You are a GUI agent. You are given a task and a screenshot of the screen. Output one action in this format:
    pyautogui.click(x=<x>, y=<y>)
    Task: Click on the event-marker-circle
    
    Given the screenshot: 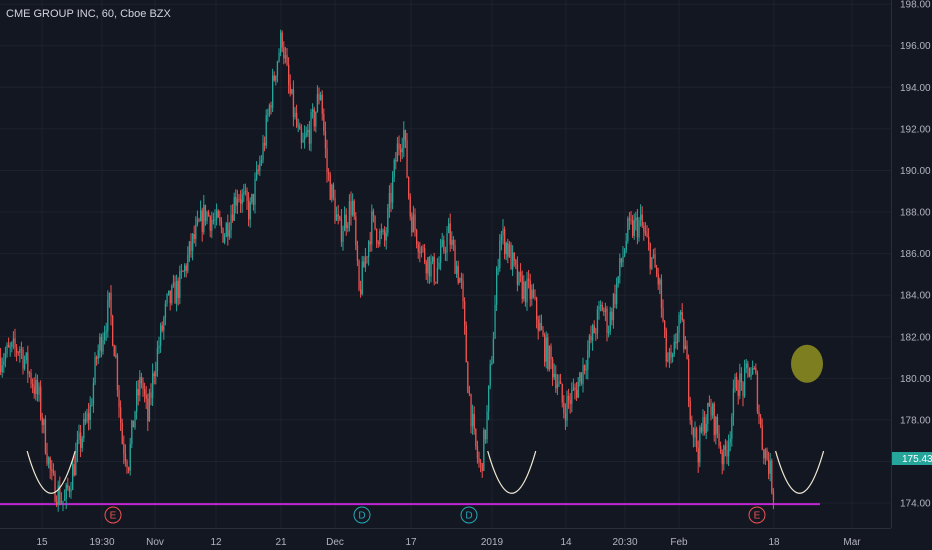 What is the action you would take?
    pyautogui.click(x=469, y=515)
    